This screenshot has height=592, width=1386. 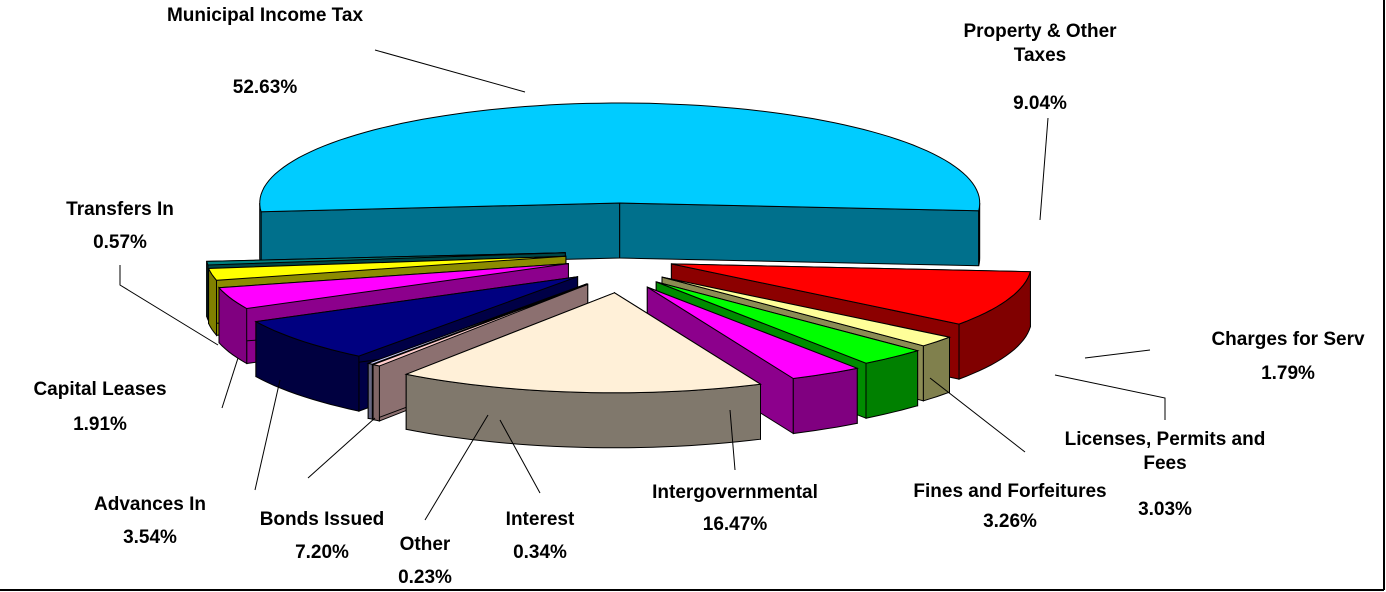 I want to click on slice-label: Advances In, so click(x=150, y=504).